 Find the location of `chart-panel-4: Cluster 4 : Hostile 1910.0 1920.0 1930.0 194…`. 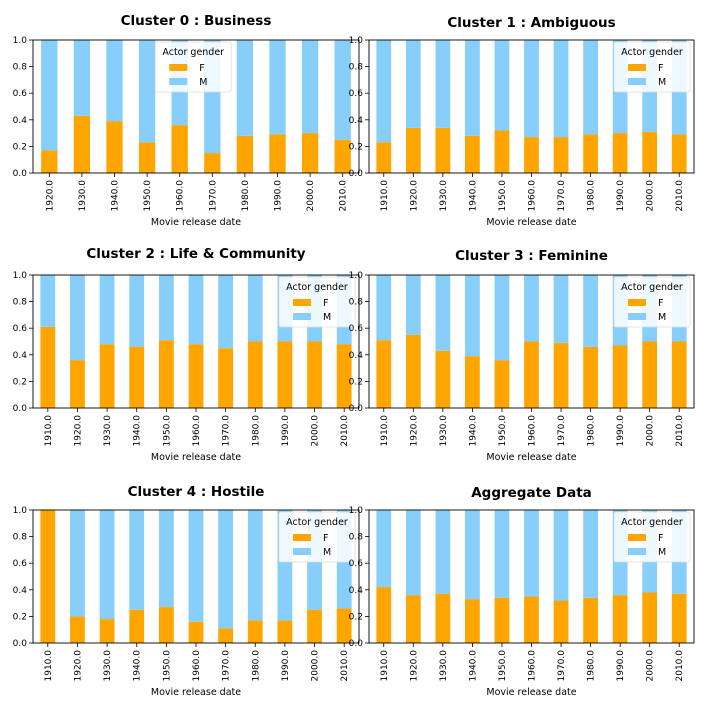

chart-panel-4: Cluster 4 : Hostile 1910.0 1920.0 1930.0 194… is located at coordinates (186, 591).